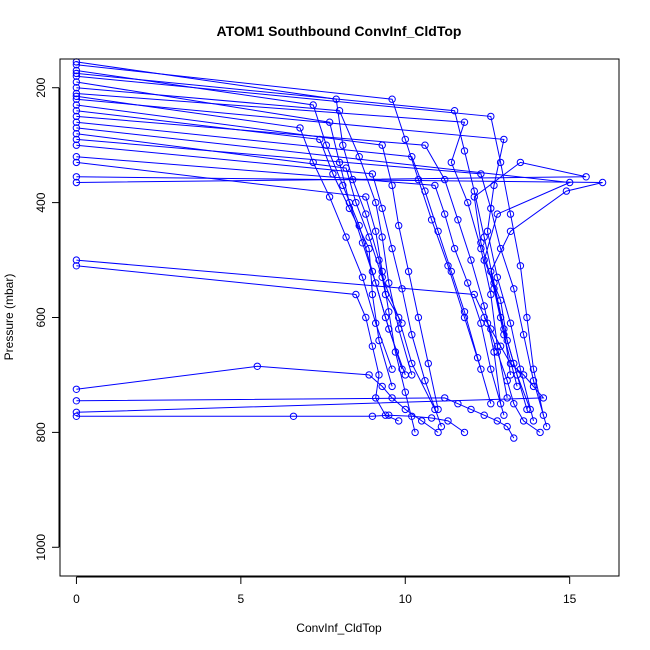 This screenshot has width=650, height=650. I want to click on y-tick-label: 200, so click(41, 87).